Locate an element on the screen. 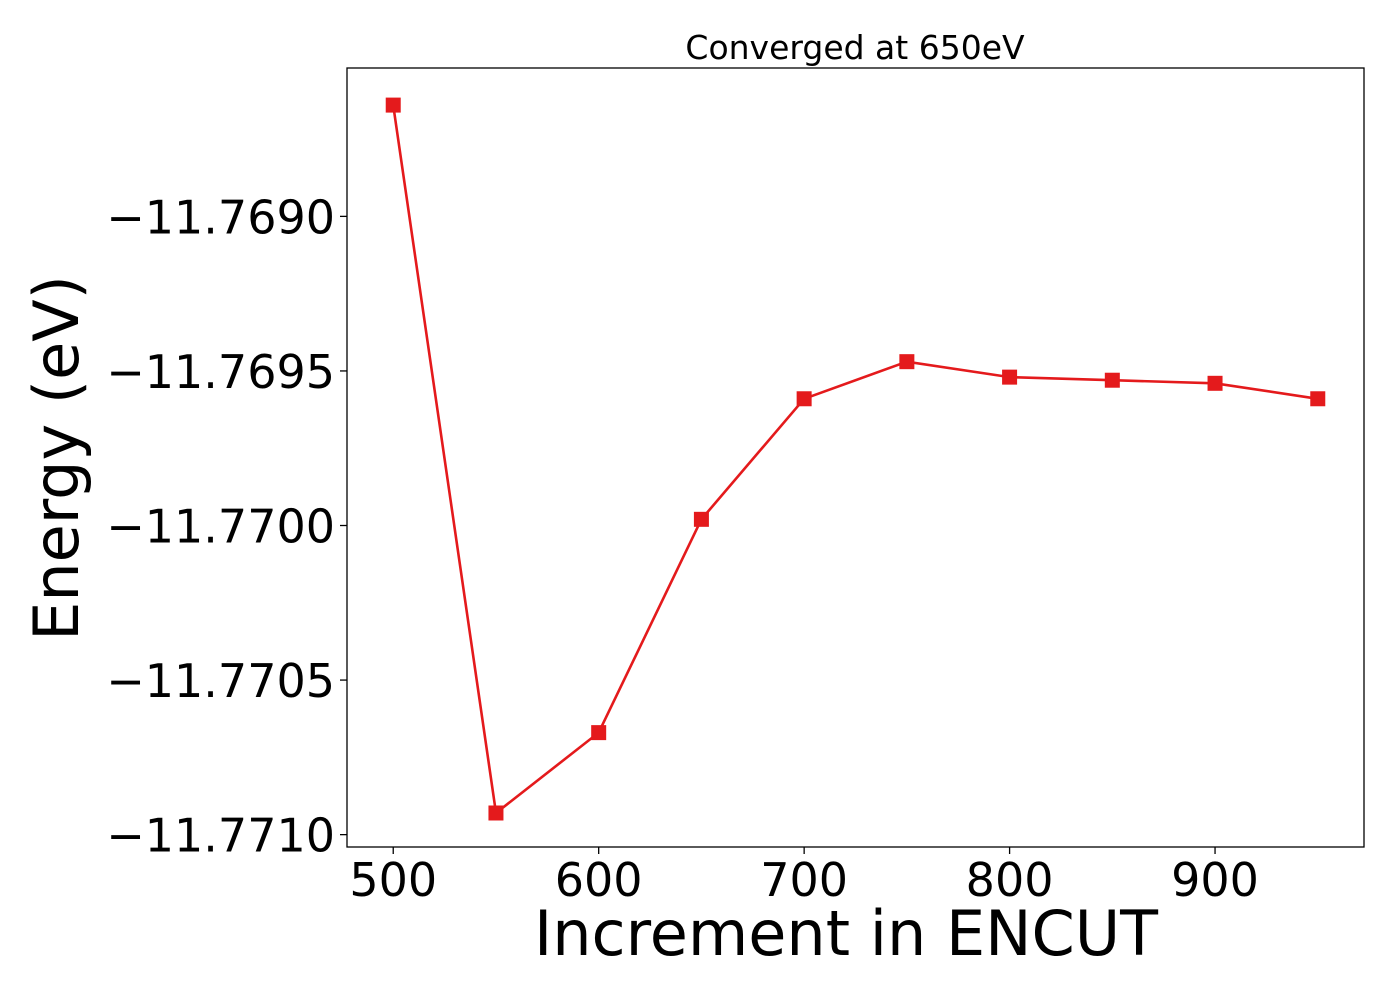  y-axis-label: Energy (eV) is located at coordinates (56, 458).